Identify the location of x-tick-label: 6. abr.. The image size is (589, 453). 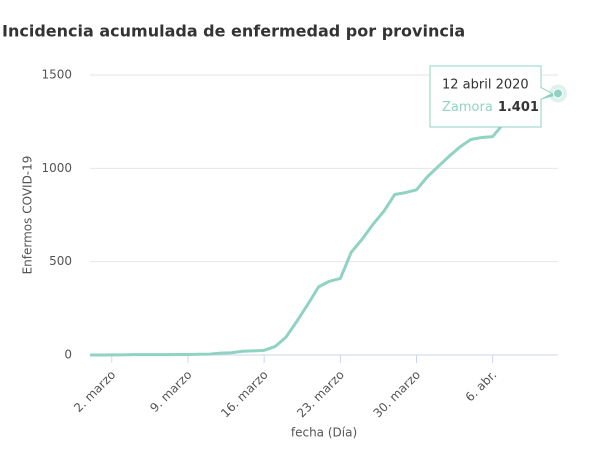
(481, 386).